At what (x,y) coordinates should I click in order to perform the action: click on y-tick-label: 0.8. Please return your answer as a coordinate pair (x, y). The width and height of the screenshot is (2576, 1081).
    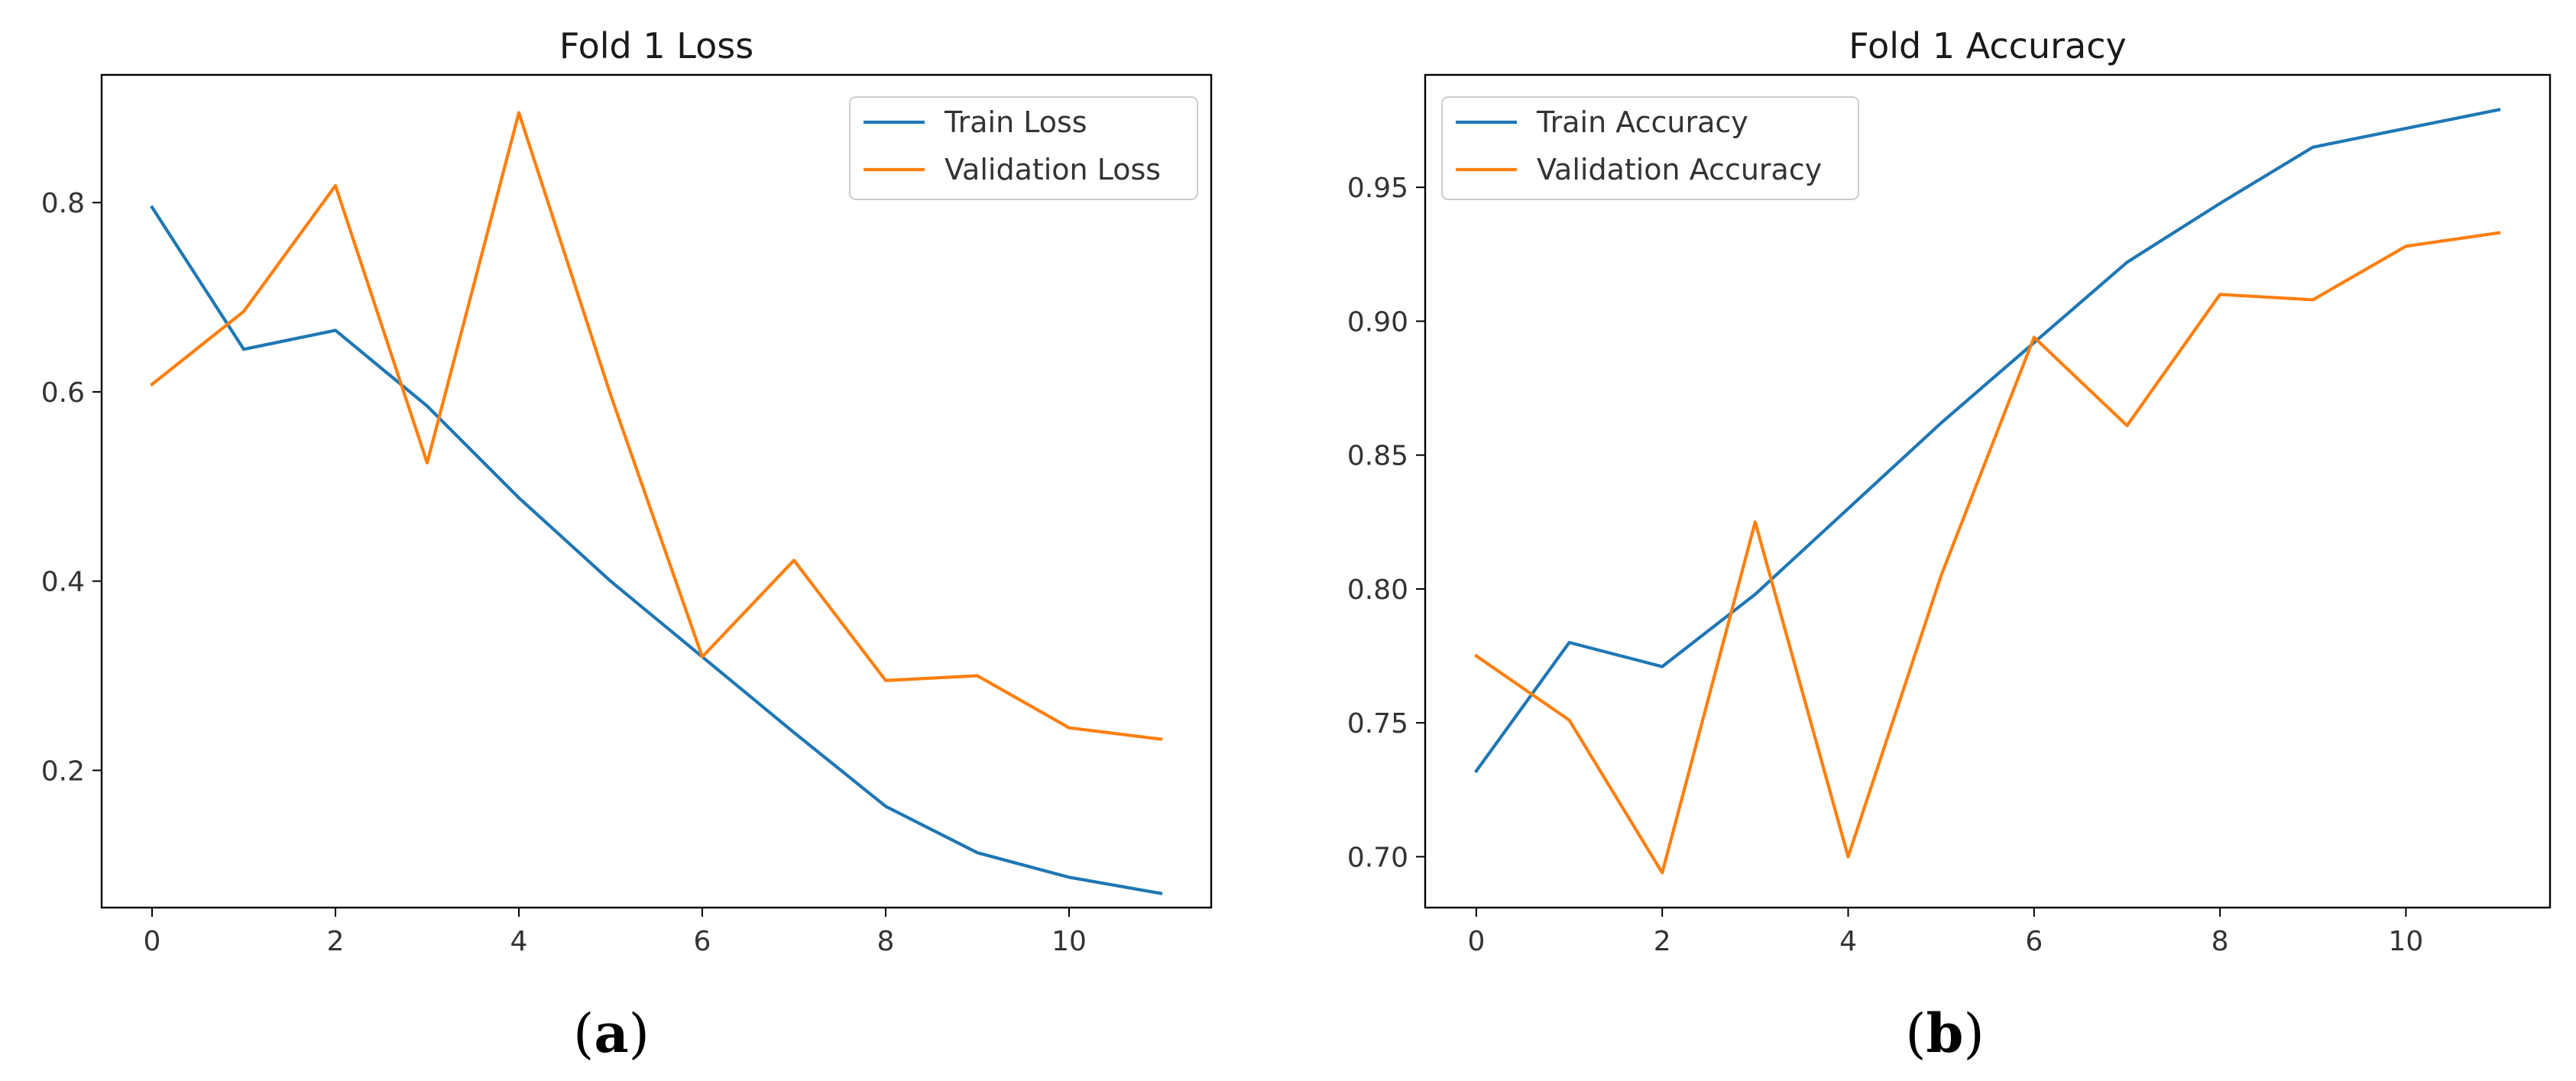
    Looking at the image, I should click on (63, 204).